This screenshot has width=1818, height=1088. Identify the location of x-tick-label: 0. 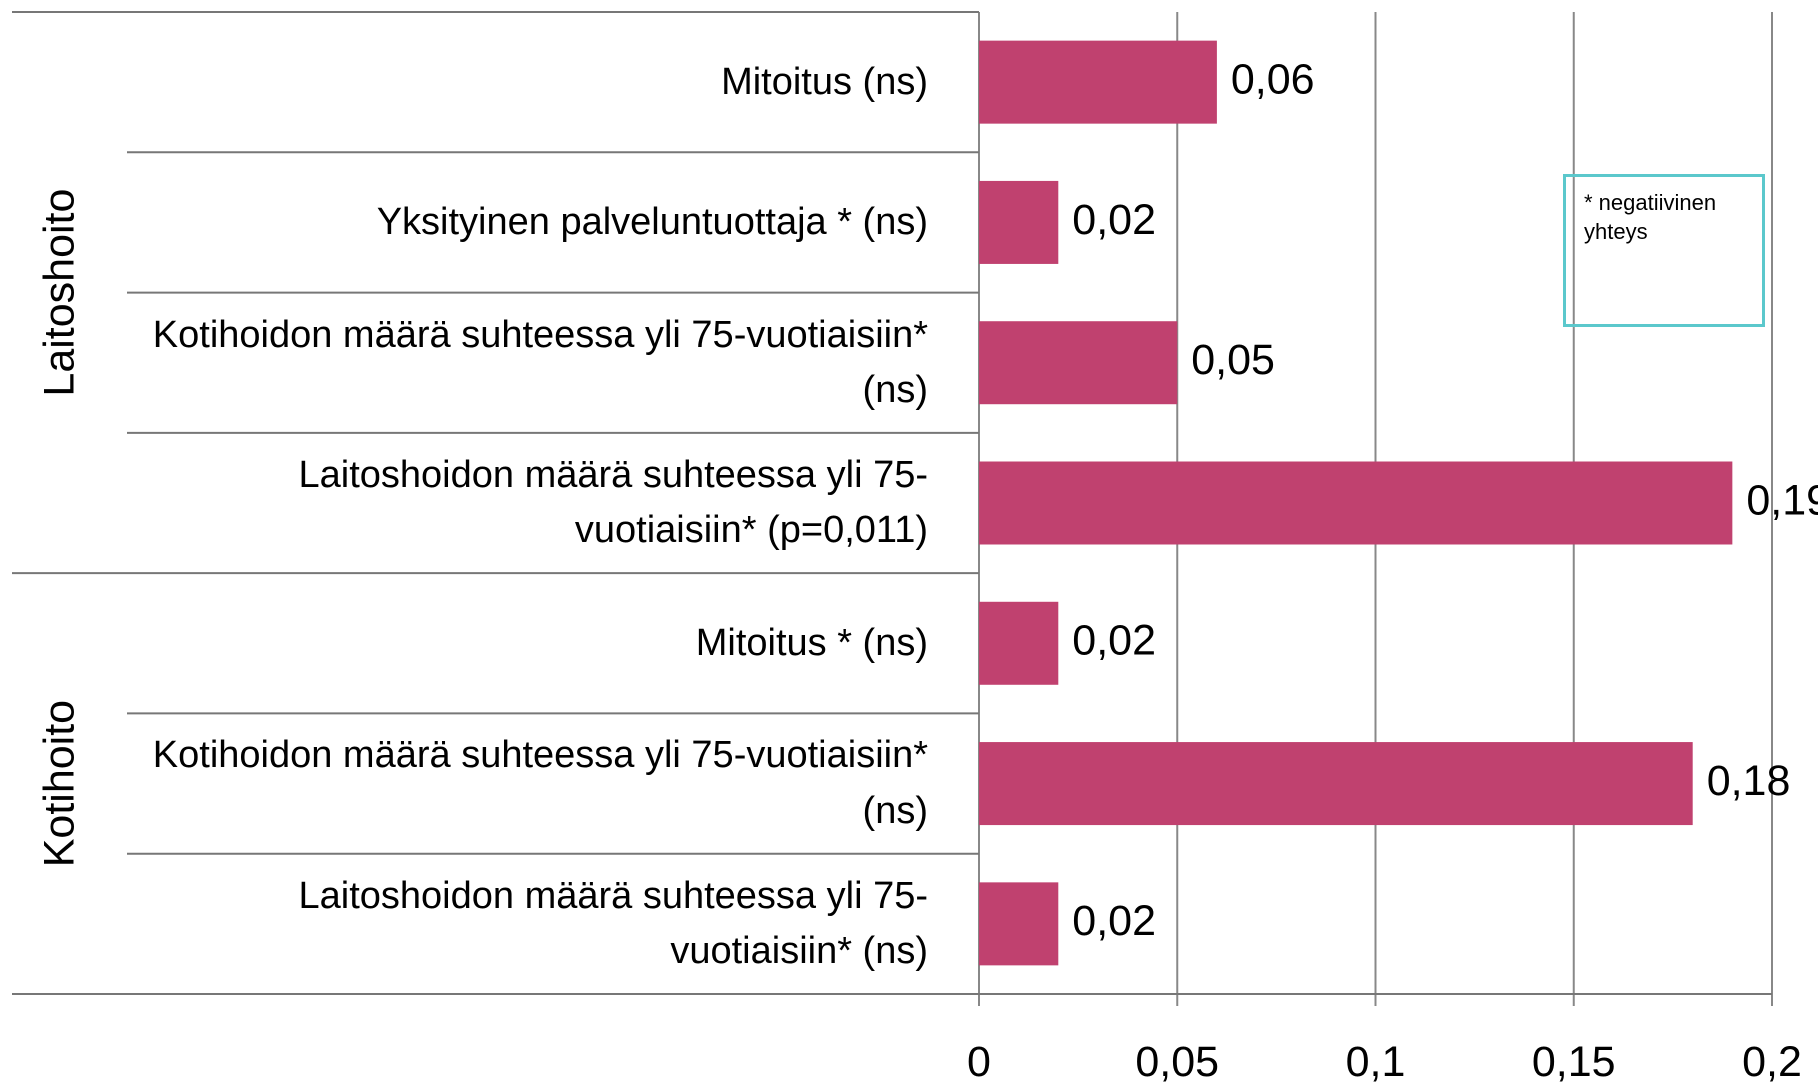
(979, 1062).